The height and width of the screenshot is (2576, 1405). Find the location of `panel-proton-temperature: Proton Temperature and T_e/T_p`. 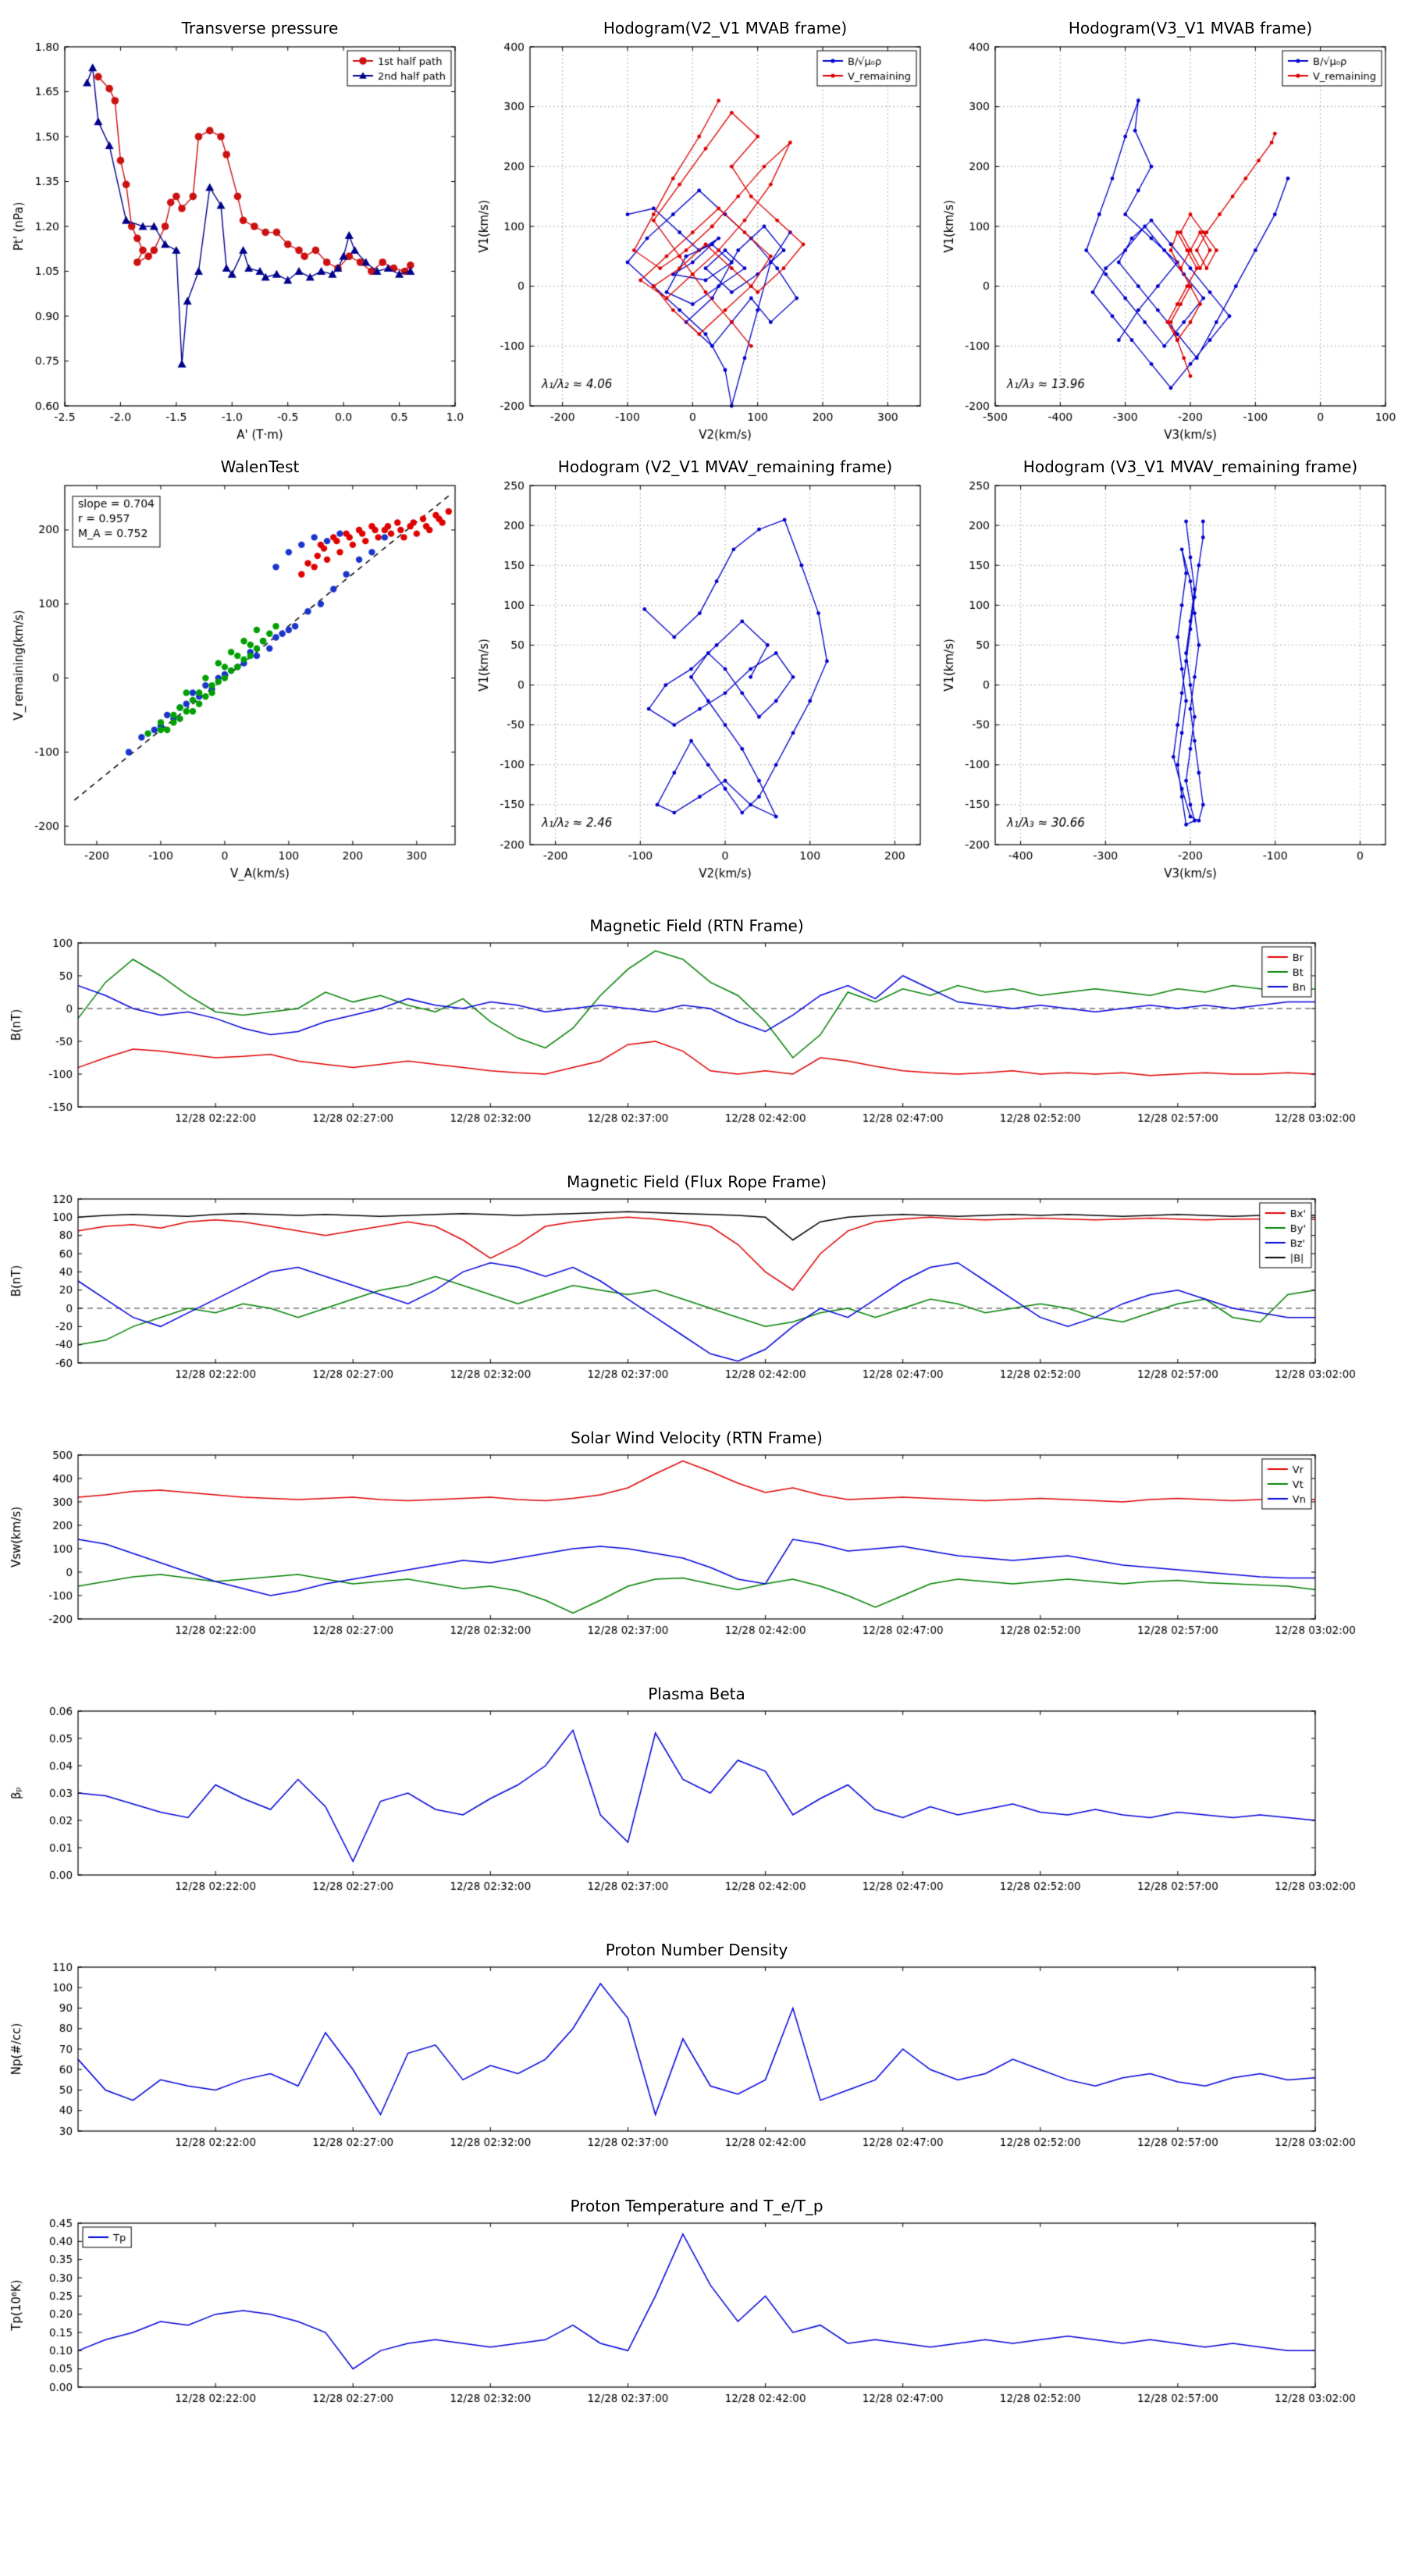

panel-proton-temperature: Proton Temperature and T_e/T_p is located at coordinates (703, 2307).